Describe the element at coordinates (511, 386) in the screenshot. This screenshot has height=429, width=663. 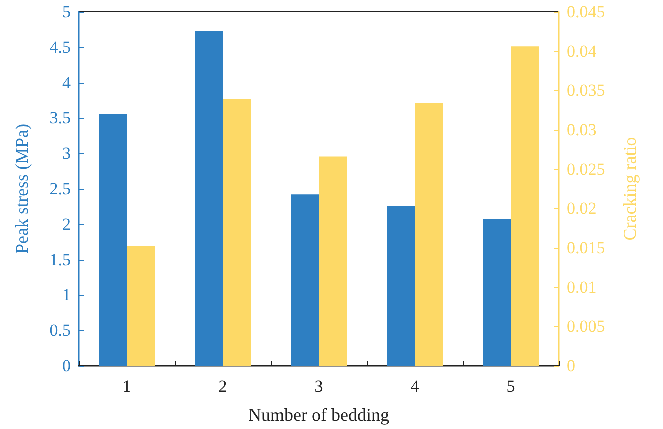
I see `x-tick-label: 5` at that location.